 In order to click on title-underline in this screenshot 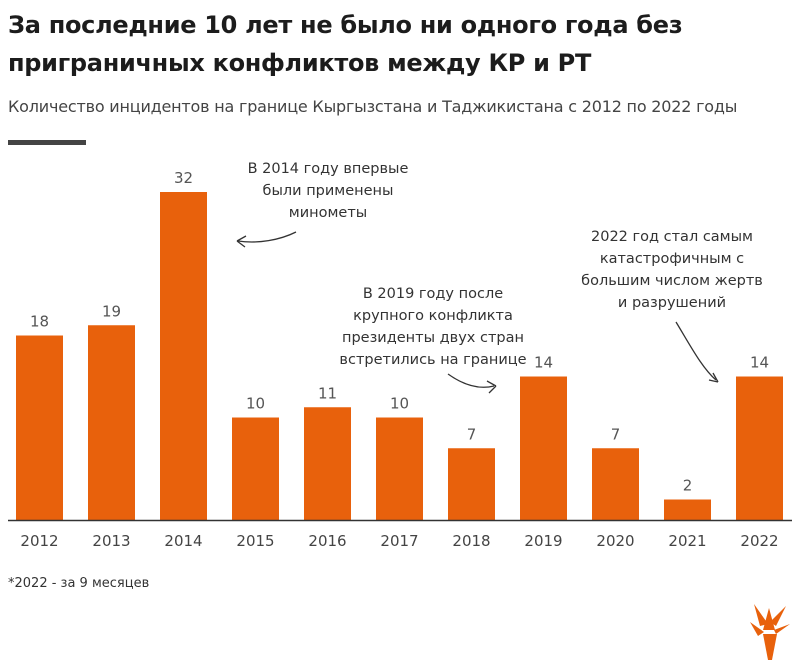, I will do `click(47, 142)`.